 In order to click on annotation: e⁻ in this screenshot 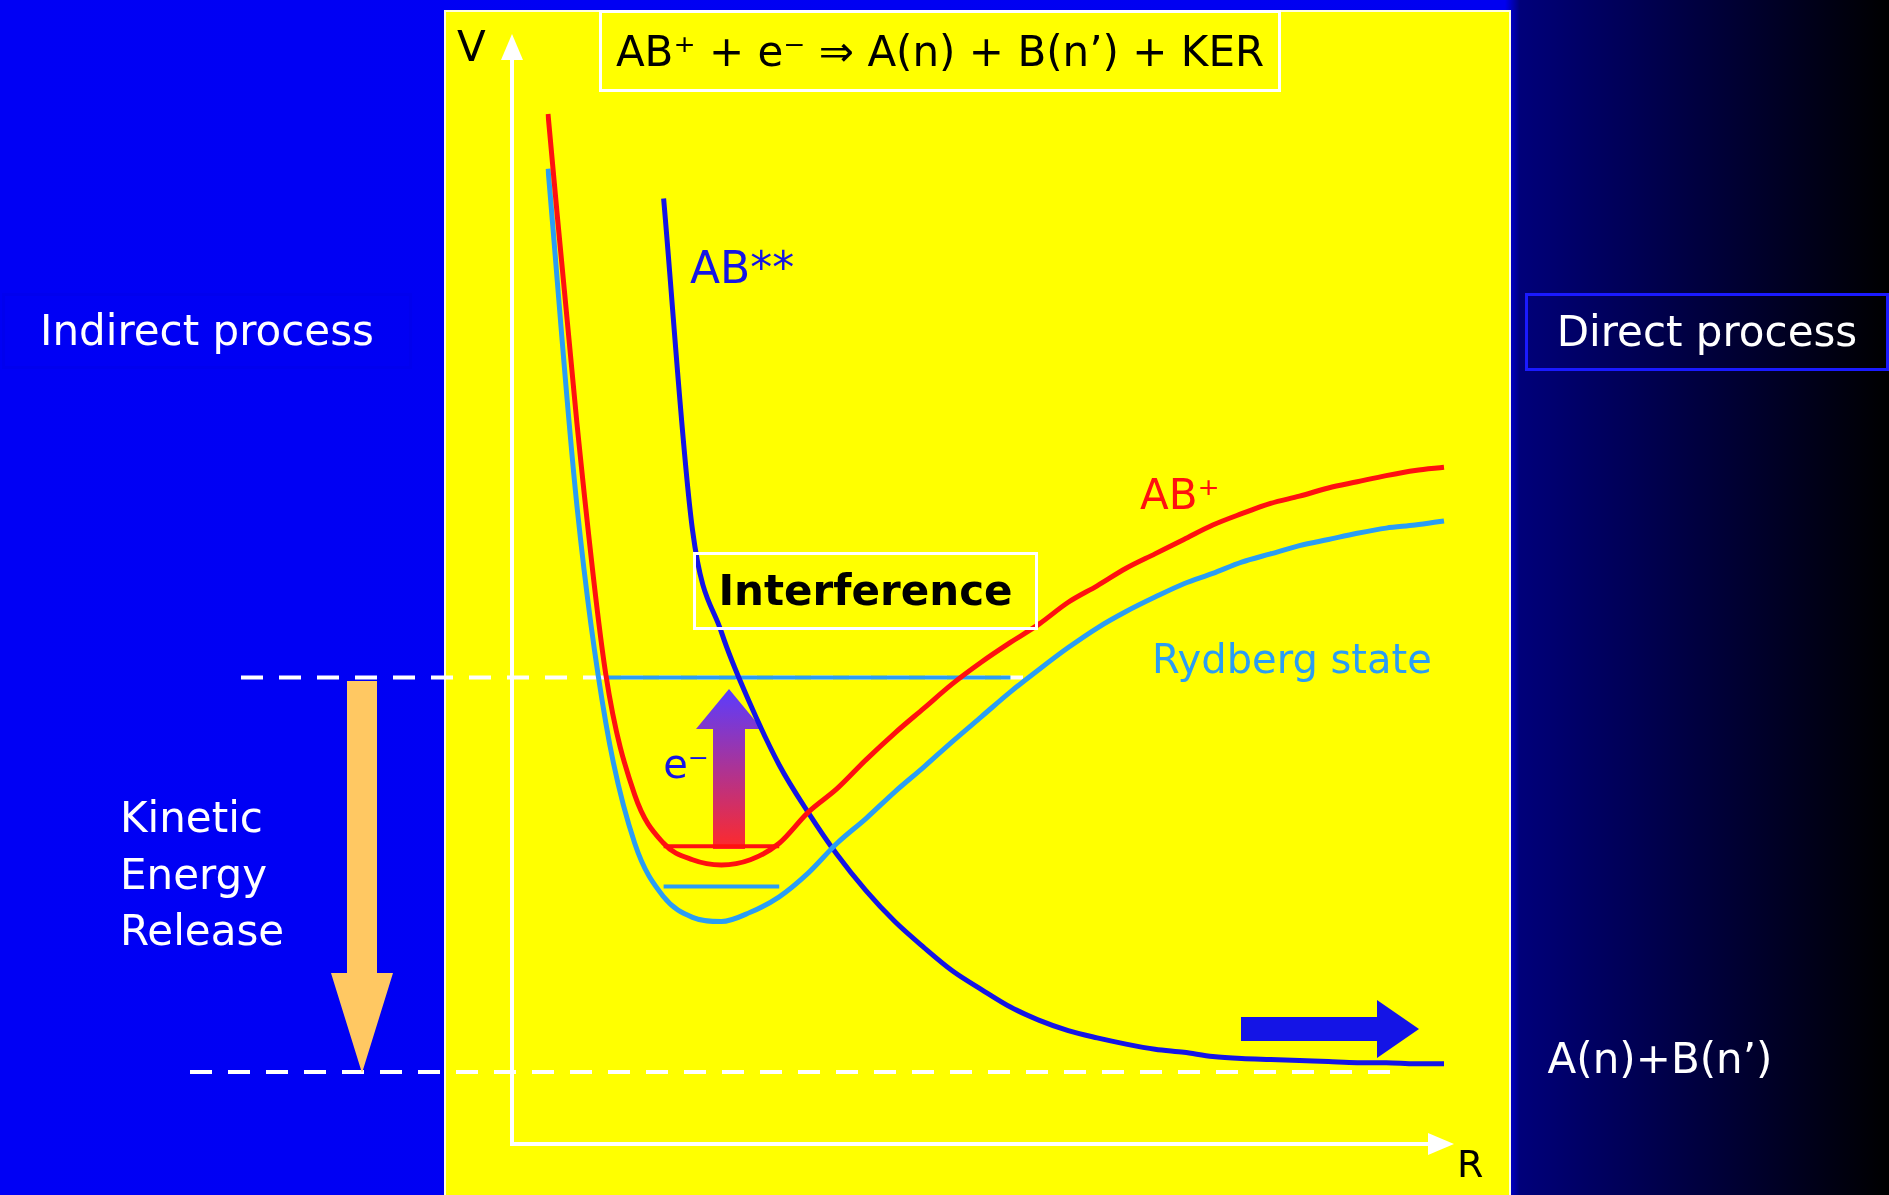, I will do `click(686, 764)`.